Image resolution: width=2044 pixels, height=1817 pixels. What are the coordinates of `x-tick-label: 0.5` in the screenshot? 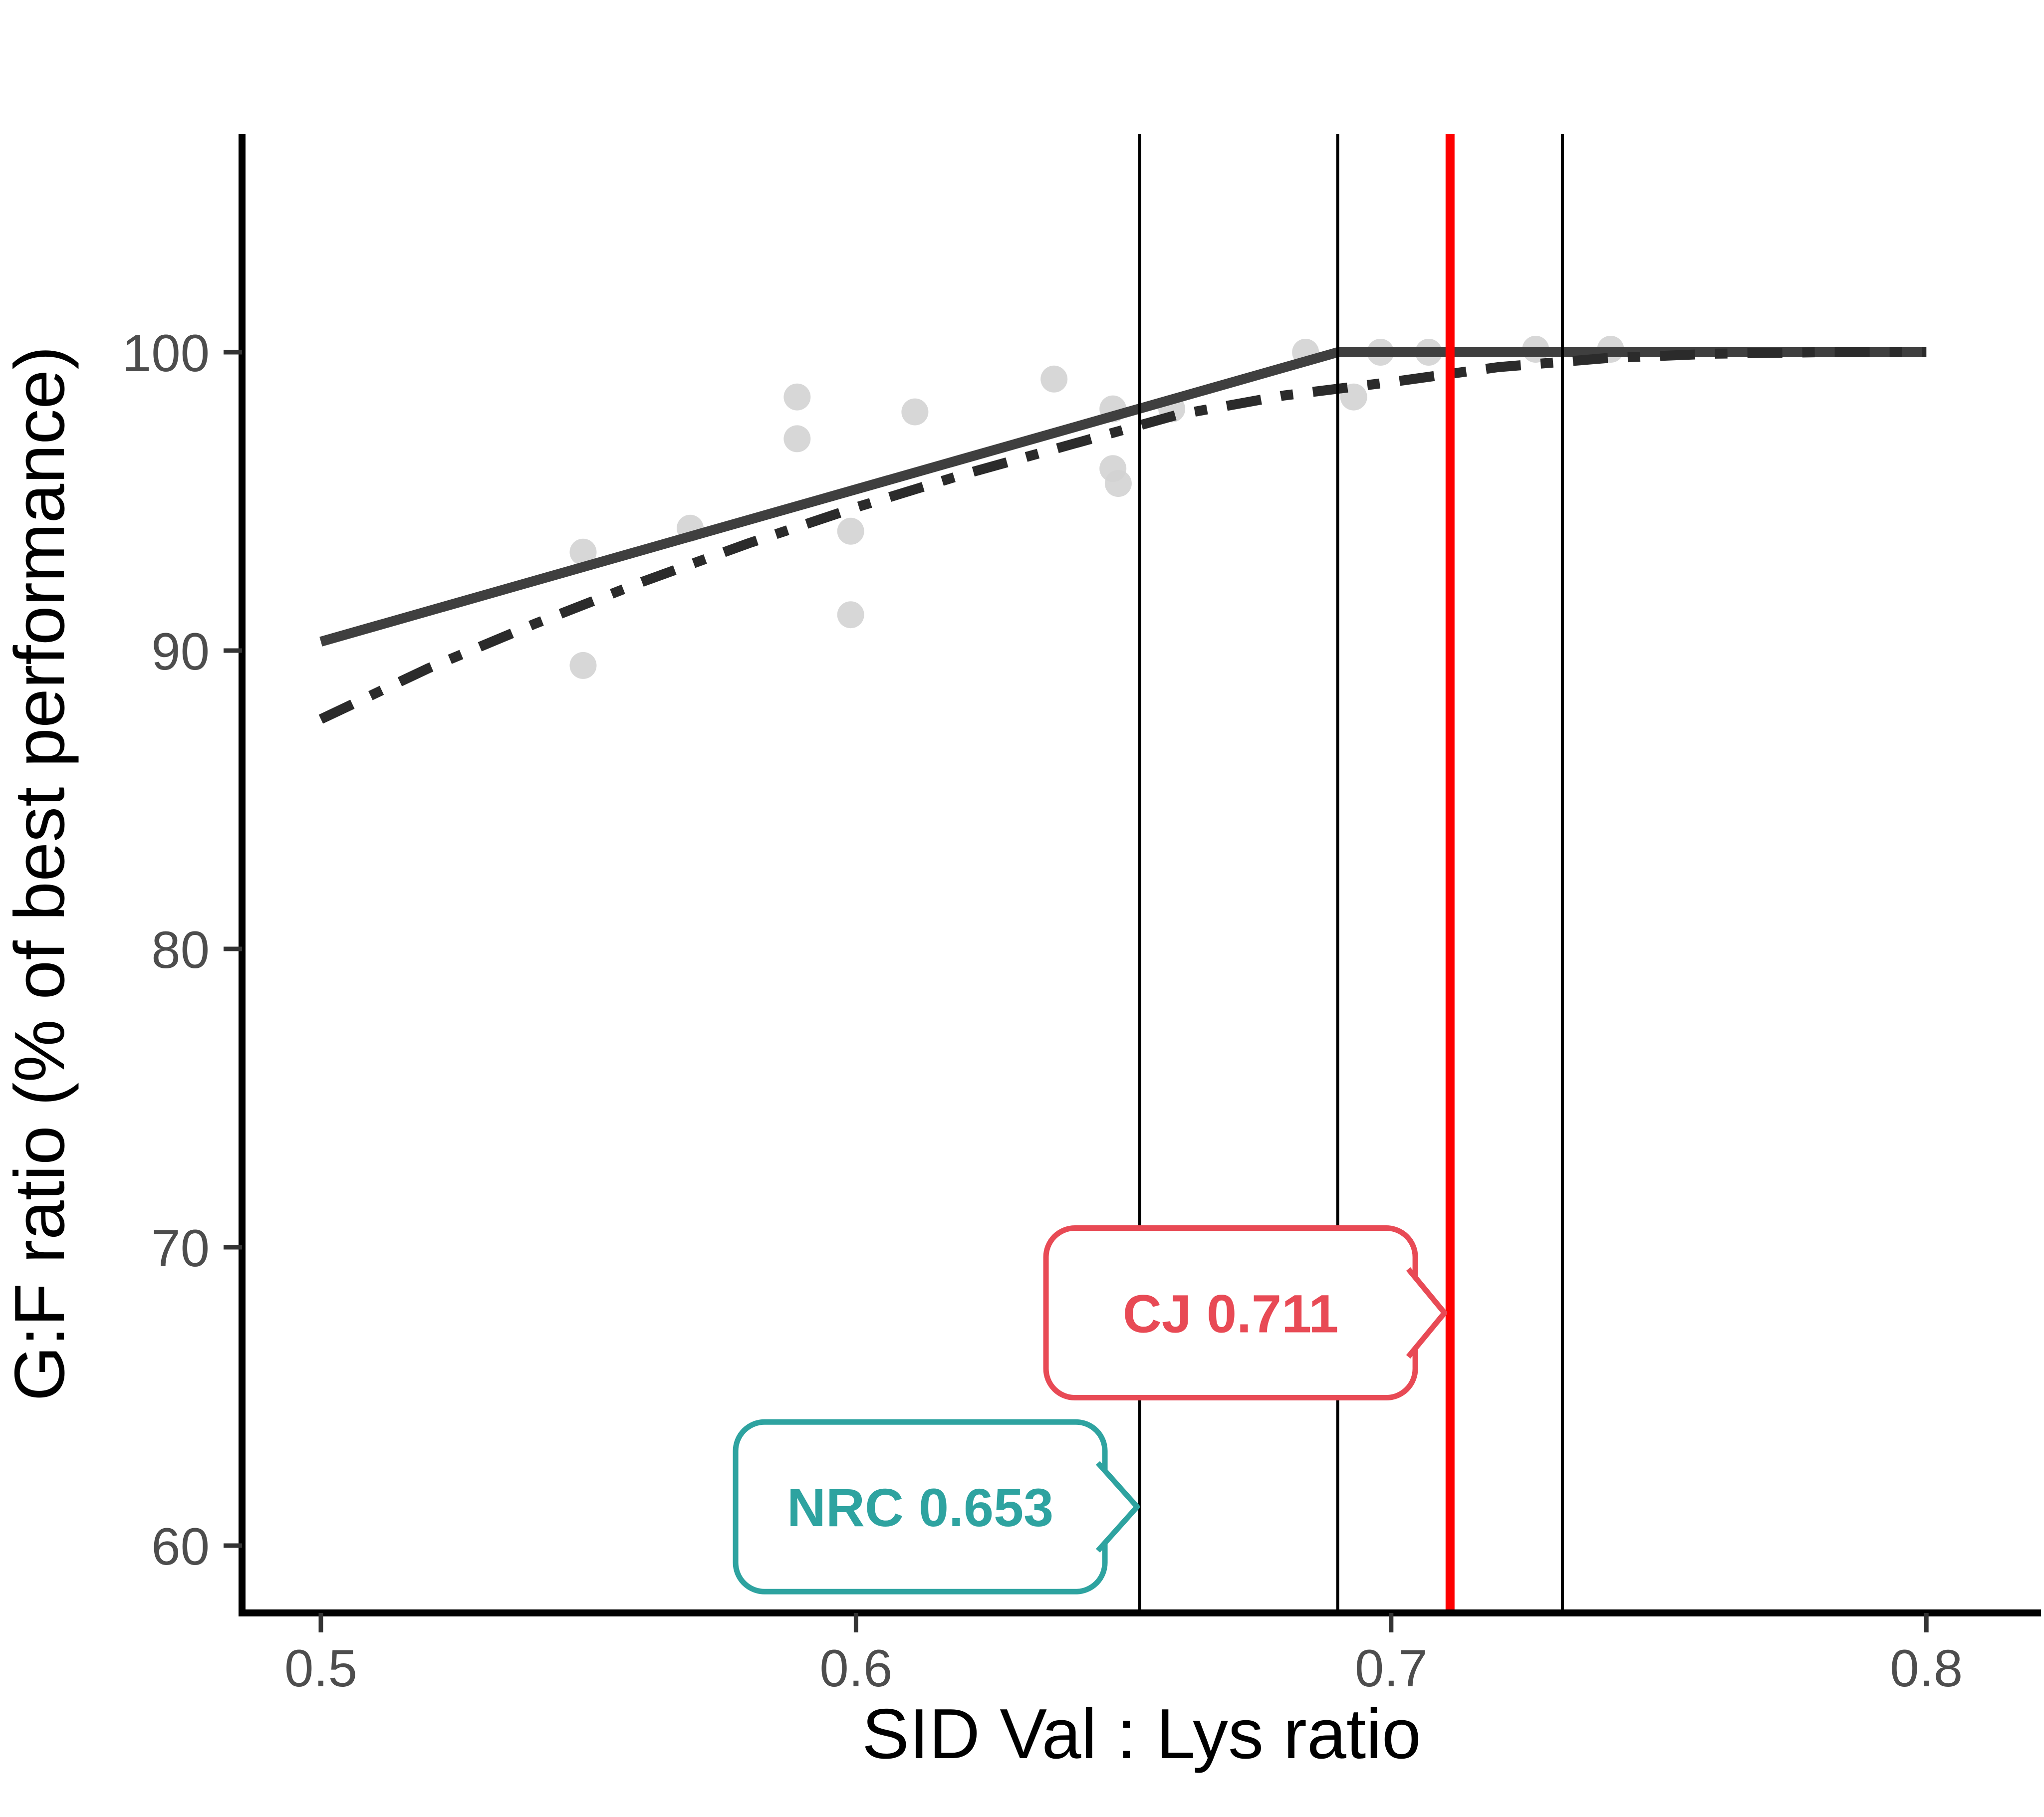 It's located at (320, 1668).